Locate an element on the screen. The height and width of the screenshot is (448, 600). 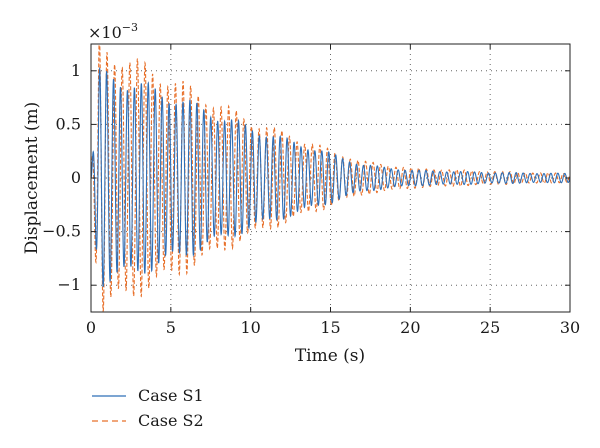
x-tick-label: 0 is located at coordinates (91, 327).